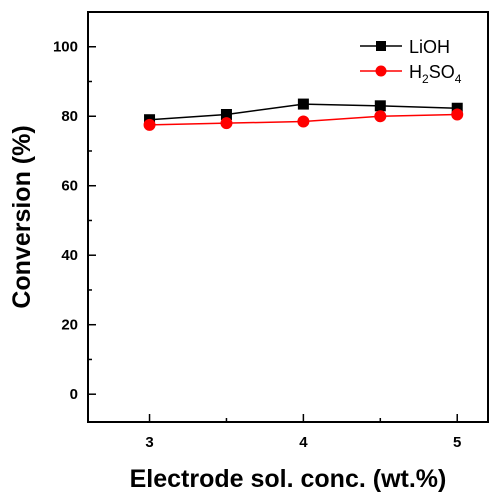 The image size is (502, 503). Describe the element at coordinates (69, 325) in the screenshot. I see `y-tick-label: 20` at that location.